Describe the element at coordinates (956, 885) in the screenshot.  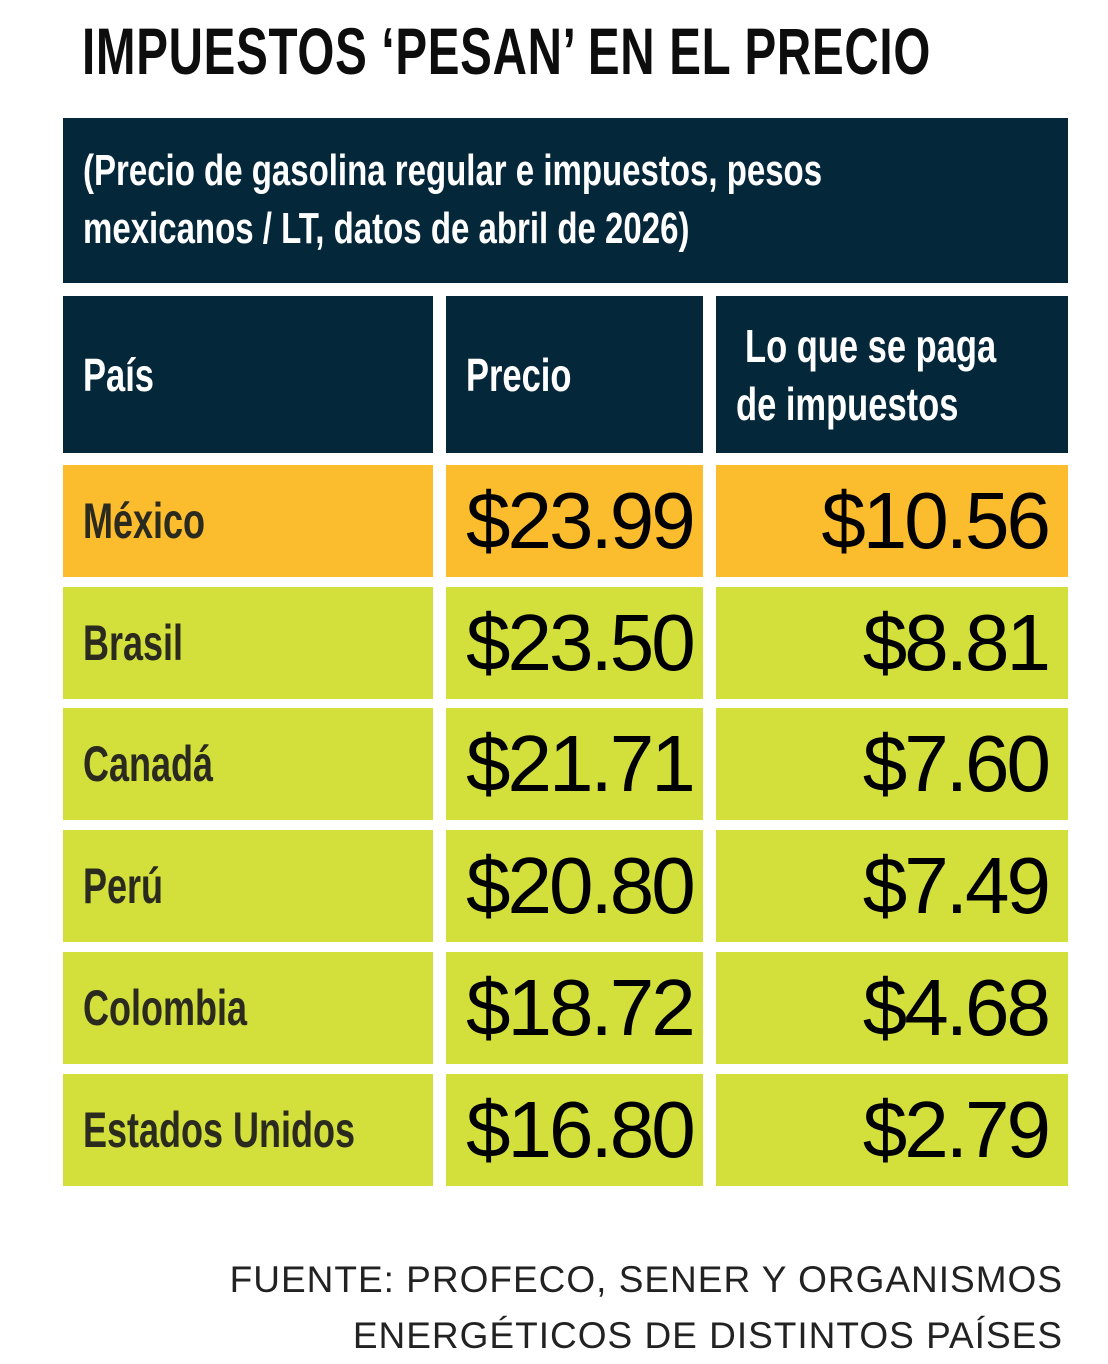
I see `tax-cell-value: $7.49` at that location.